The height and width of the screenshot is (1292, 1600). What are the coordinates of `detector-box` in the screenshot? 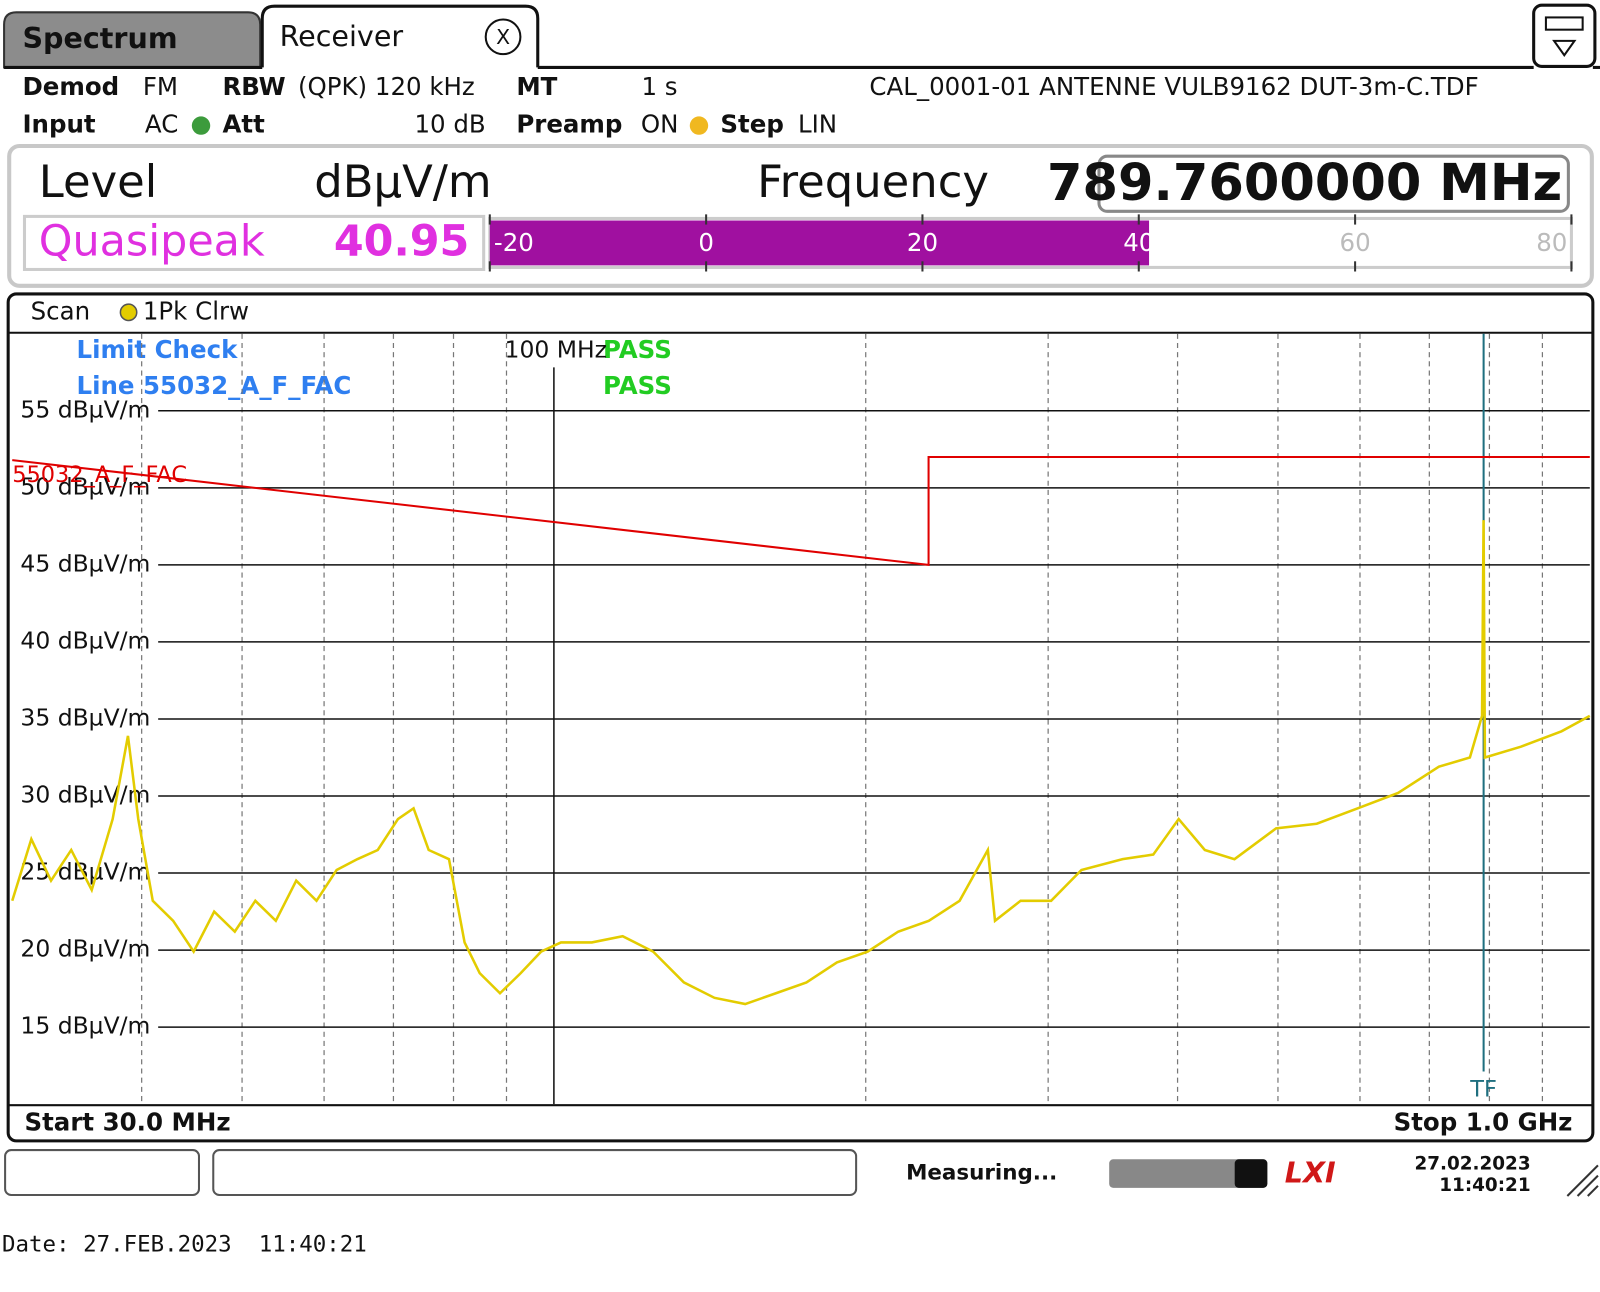 It's located at (254, 243).